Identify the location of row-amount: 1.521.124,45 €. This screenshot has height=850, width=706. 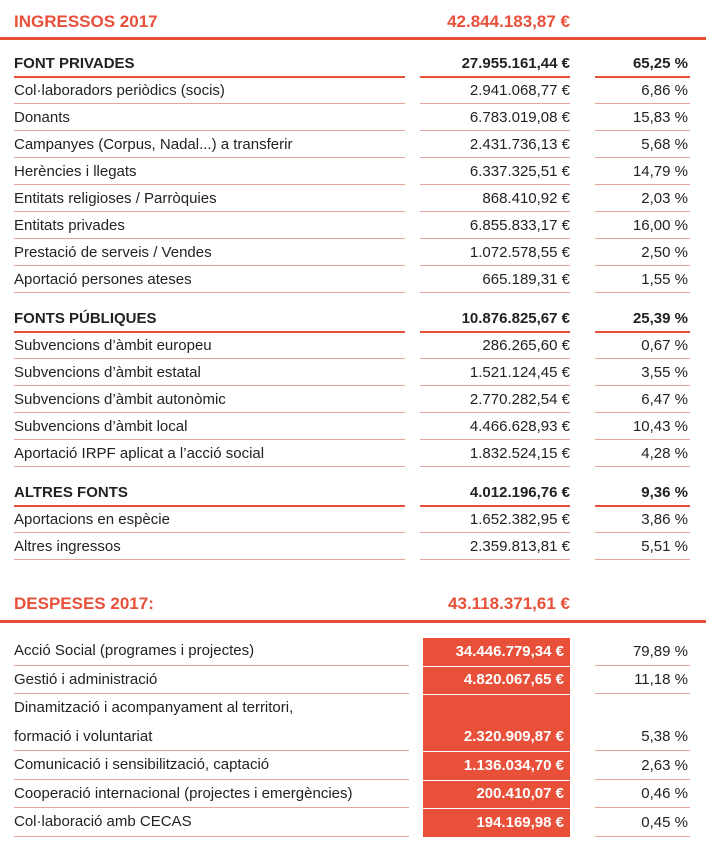
(519, 372).